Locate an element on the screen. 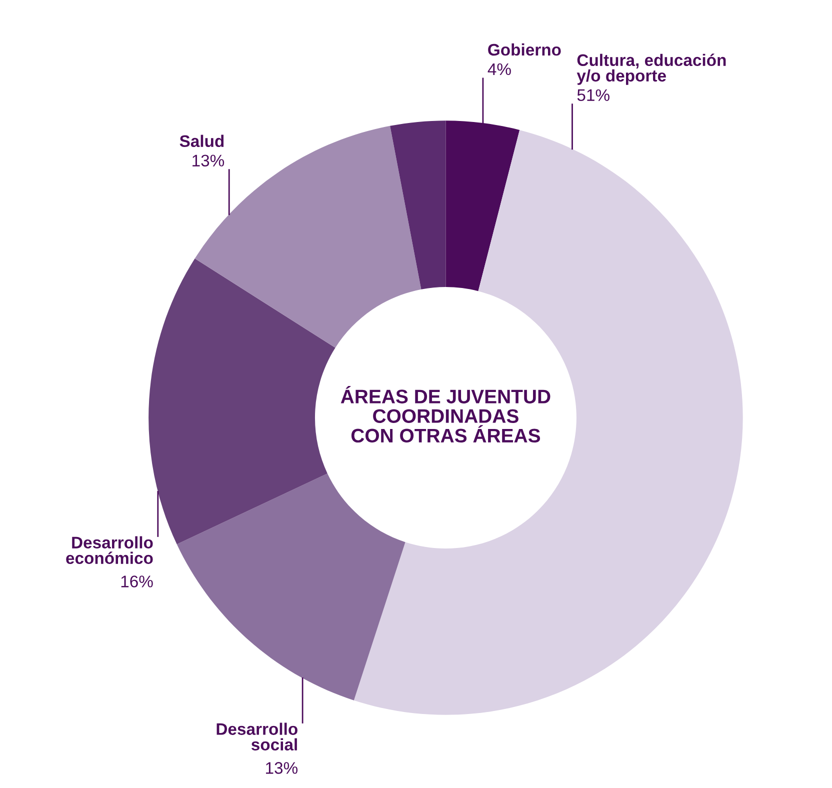 The width and height of the screenshot is (832, 788). text: ÁREAS DE JUVENTUD COORDINADAS CON OTRAS ÁREAS is located at coordinates (445, 414).